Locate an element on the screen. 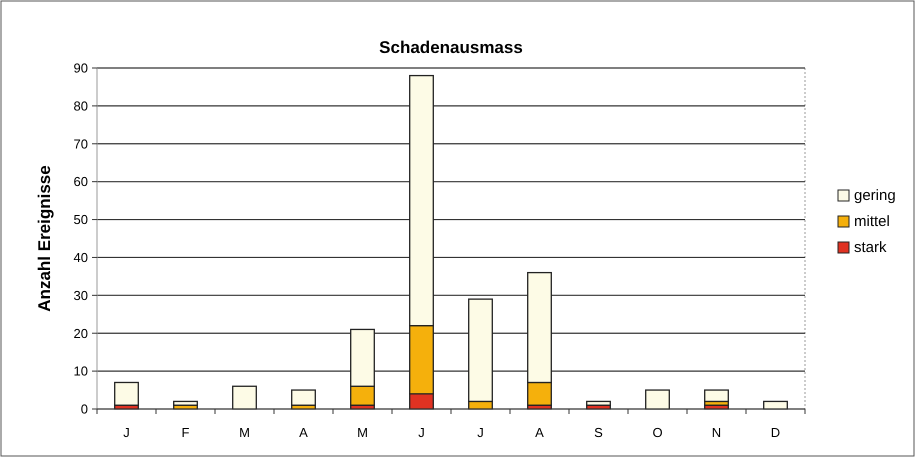  y-axis-title: Anzahl Ereignisse is located at coordinates (44, 238).